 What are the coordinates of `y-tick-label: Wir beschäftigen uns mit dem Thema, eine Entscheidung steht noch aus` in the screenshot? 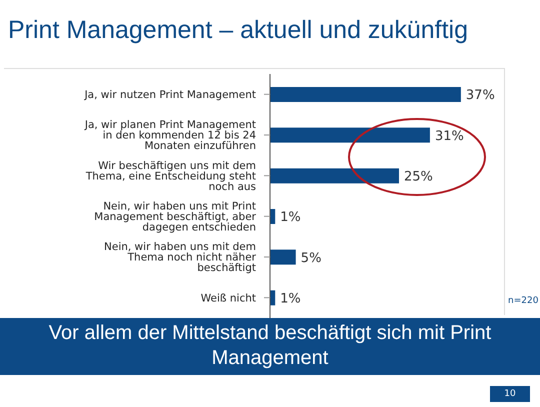 It's located at (170, 176).